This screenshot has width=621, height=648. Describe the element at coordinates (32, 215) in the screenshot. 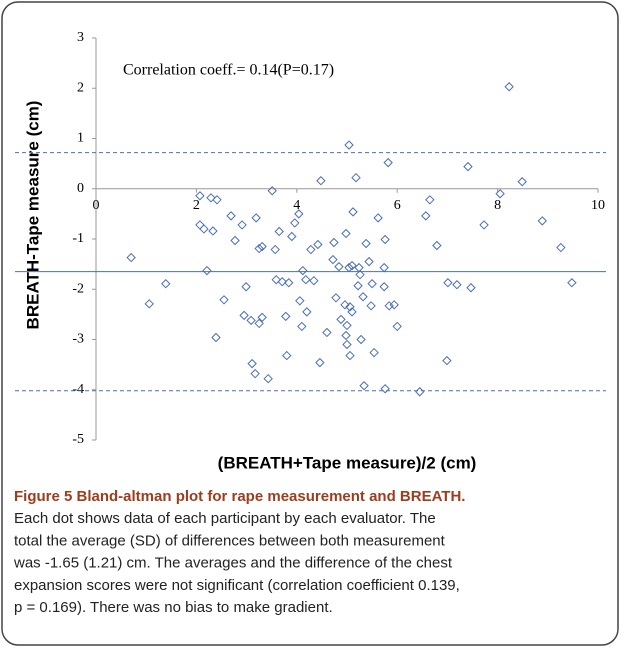

I see `y-axis-title: BREATH-Tape measure (cm)` at that location.